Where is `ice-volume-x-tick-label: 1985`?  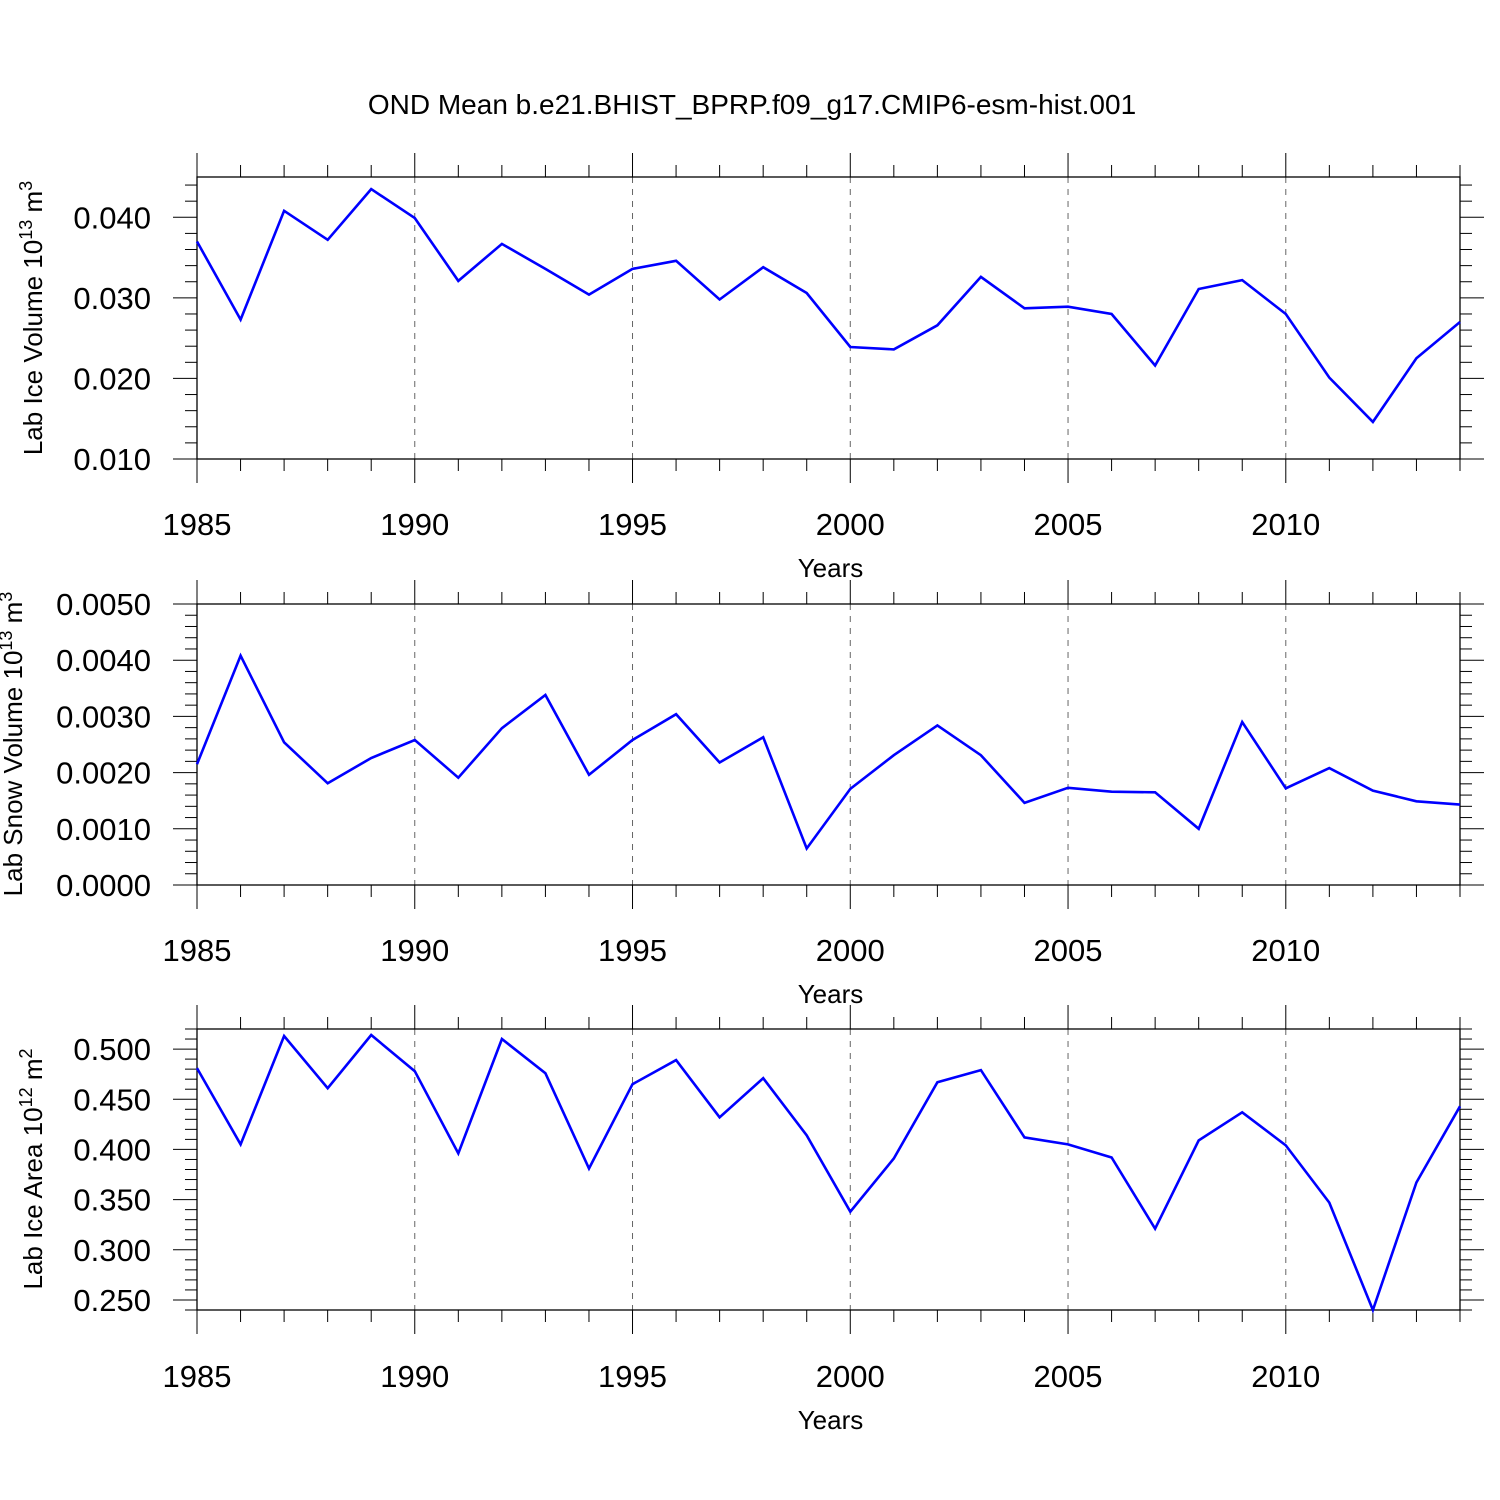 ice-volume-x-tick-label: 1985 is located at coordinates (197, 524).